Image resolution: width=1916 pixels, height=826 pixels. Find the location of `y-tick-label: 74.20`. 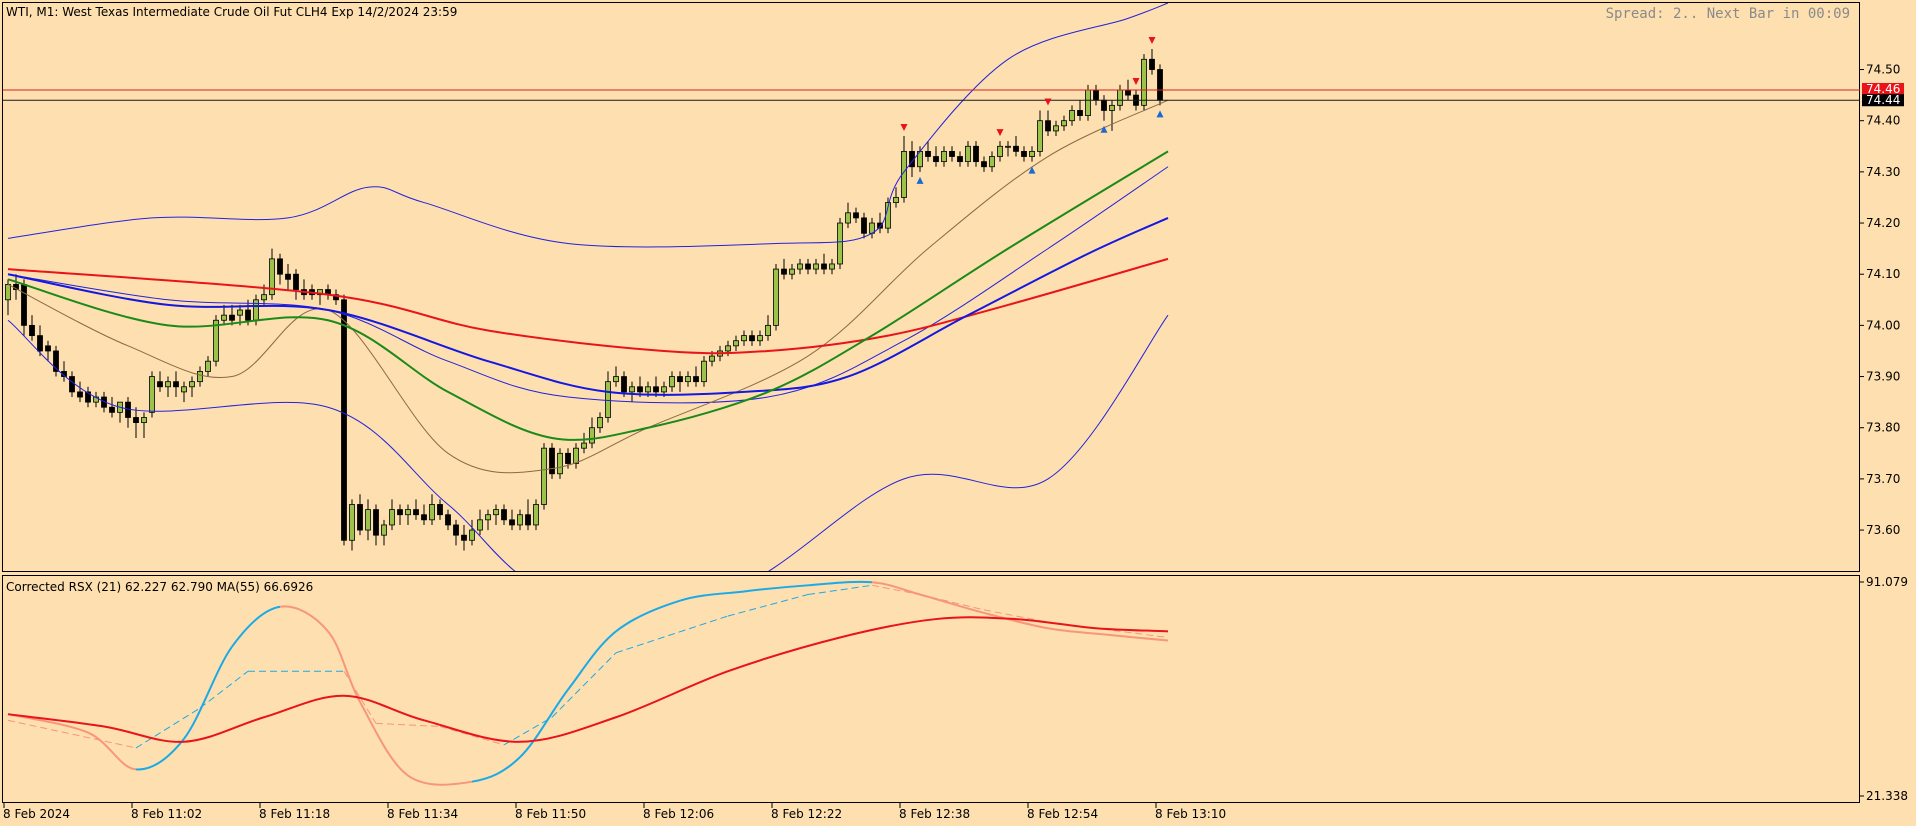

y-tick-label: 74.20 is located at coordinates (1883, 223).